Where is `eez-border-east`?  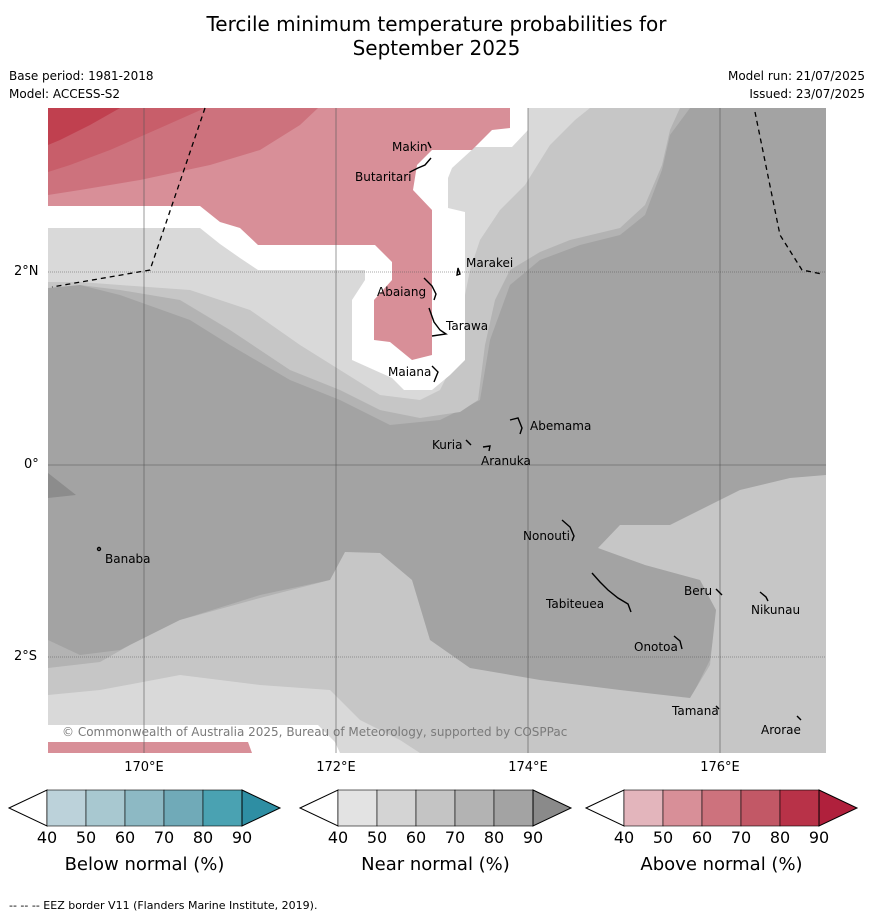
eez-border-east is located at coordinates (788, 193).